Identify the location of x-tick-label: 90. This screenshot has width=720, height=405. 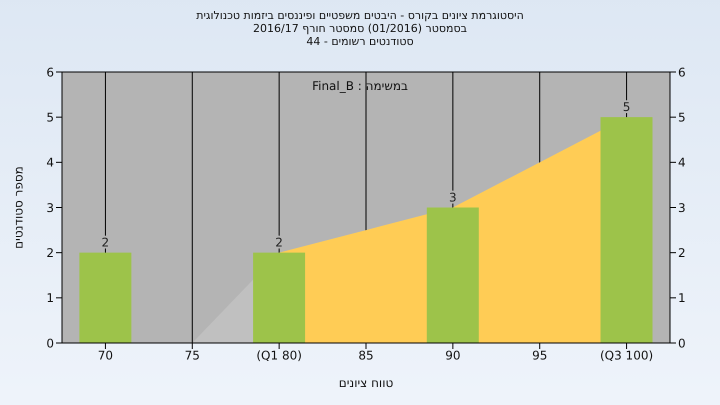
(452, 355).